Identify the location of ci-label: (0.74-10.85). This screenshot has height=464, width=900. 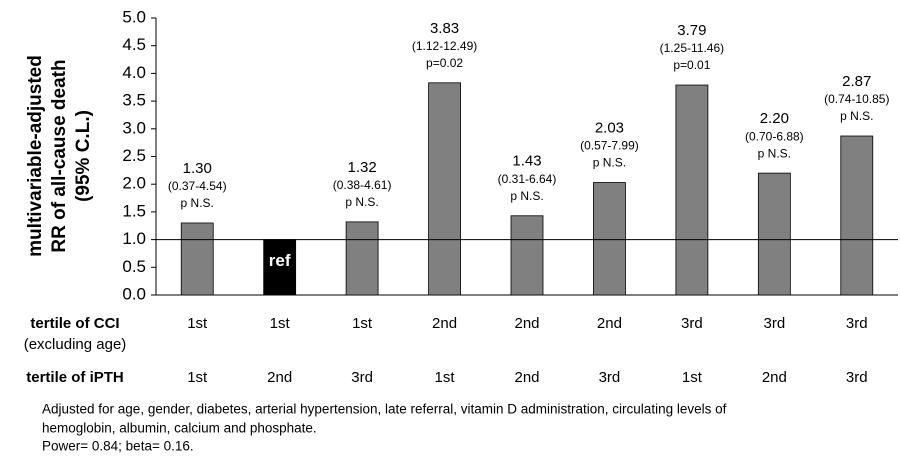
(856, 99).